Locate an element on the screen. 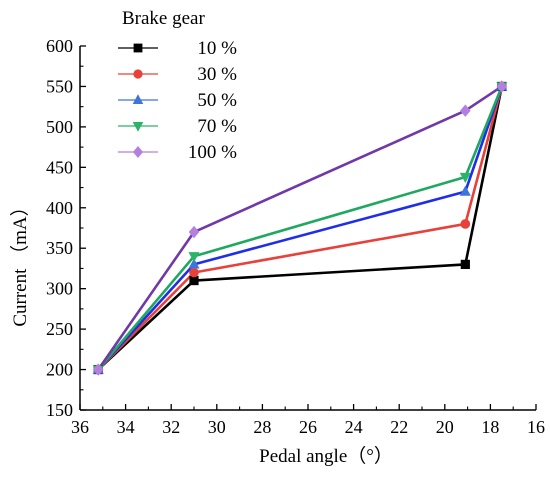 The width and height of the screenshot is (550, 477). legend-item: 70 % is located at coordinates (177, 126).